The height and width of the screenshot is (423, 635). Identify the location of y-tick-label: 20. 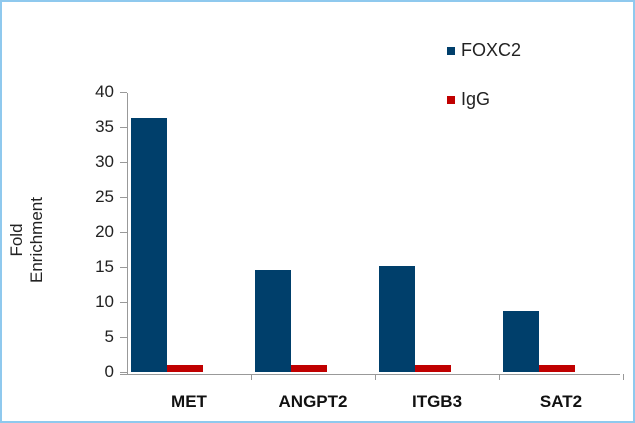
(104, 231).